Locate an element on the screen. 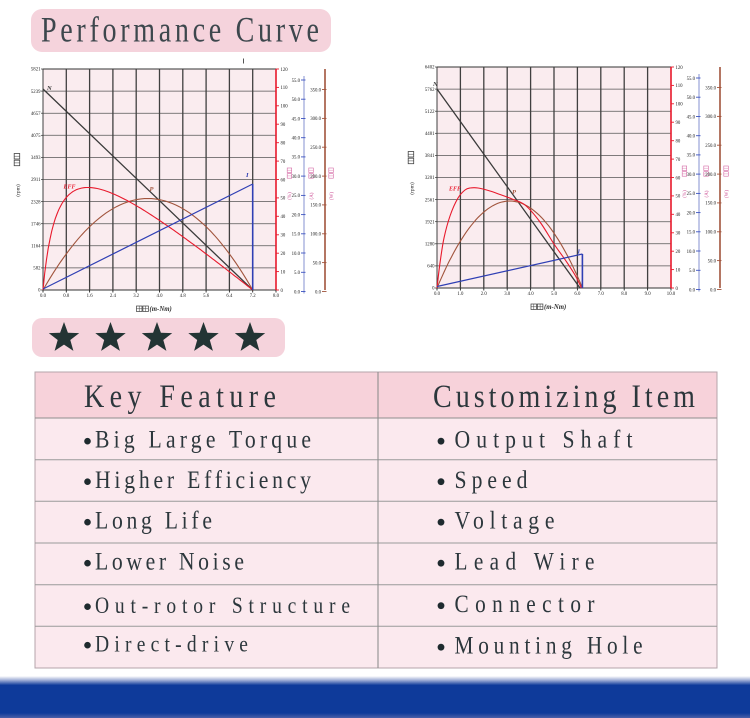 Image resolution: width=750 pixels, height=718 pixels. svg-text: 2.4 is located at coordinates (113, 296).